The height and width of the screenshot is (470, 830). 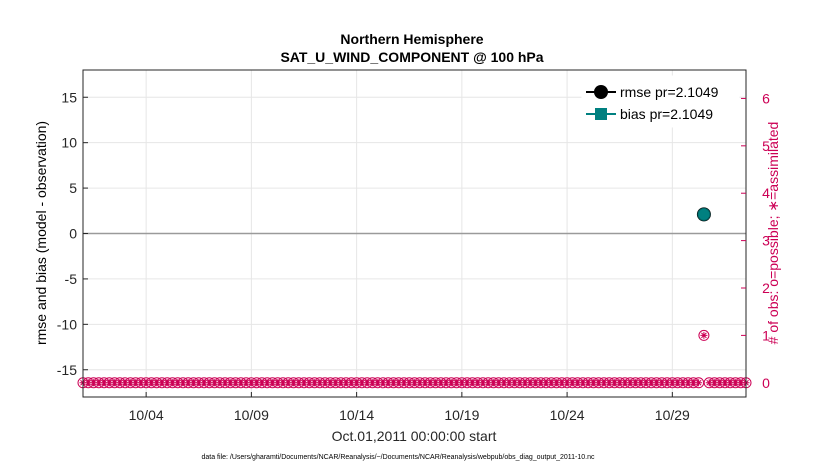 What do you see at coordinates (766, 146) in the screenshot?
I see `right-tick-label: 5` at bounding box center [766, 146].